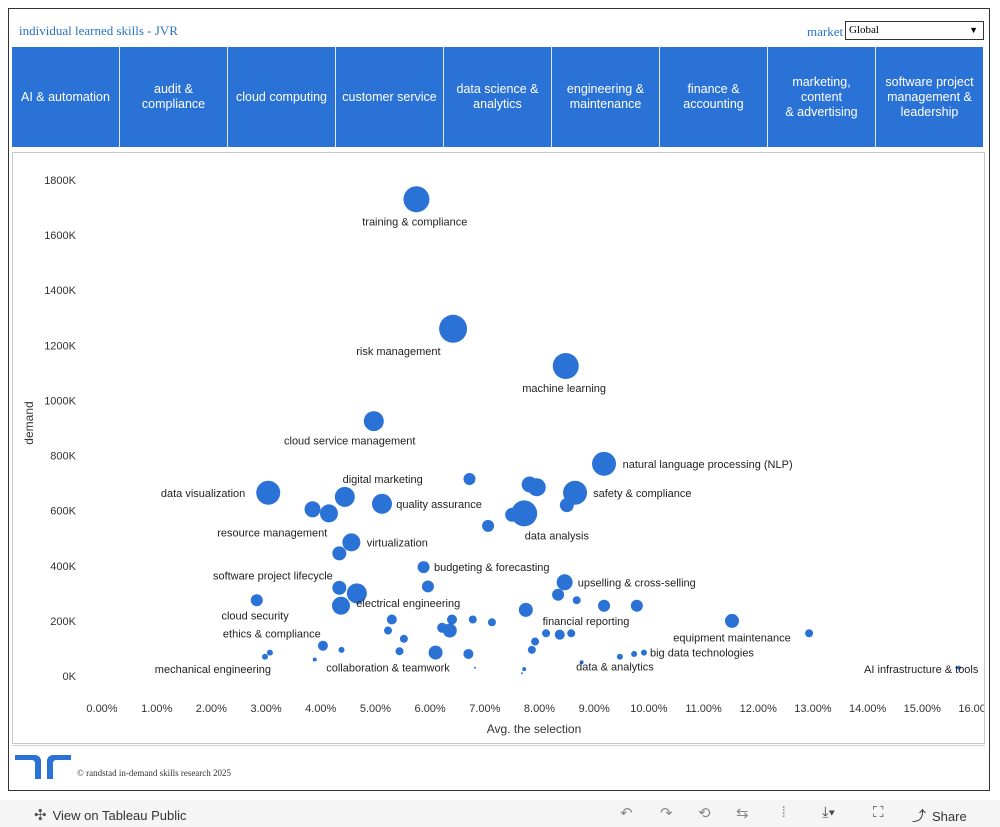 The width and height of the screenshot is (1000, 827). Describe the element at coordinates (256, 600) in the screenshot. I see `data-point-cloud-security` at that location.